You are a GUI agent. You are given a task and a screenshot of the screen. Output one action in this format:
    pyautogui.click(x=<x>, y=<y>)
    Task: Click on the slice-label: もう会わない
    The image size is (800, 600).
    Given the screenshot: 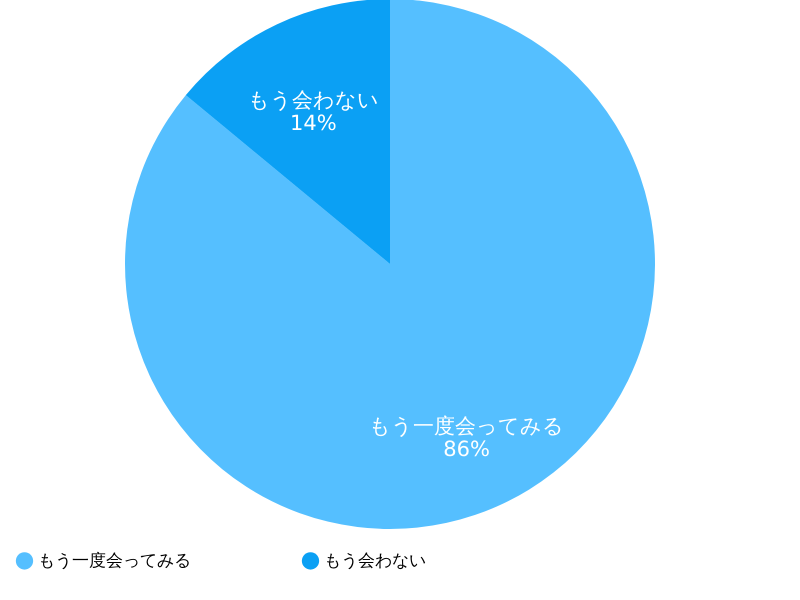 What is the action you would take?
    pyautogui.click(x=313, y=100)
    